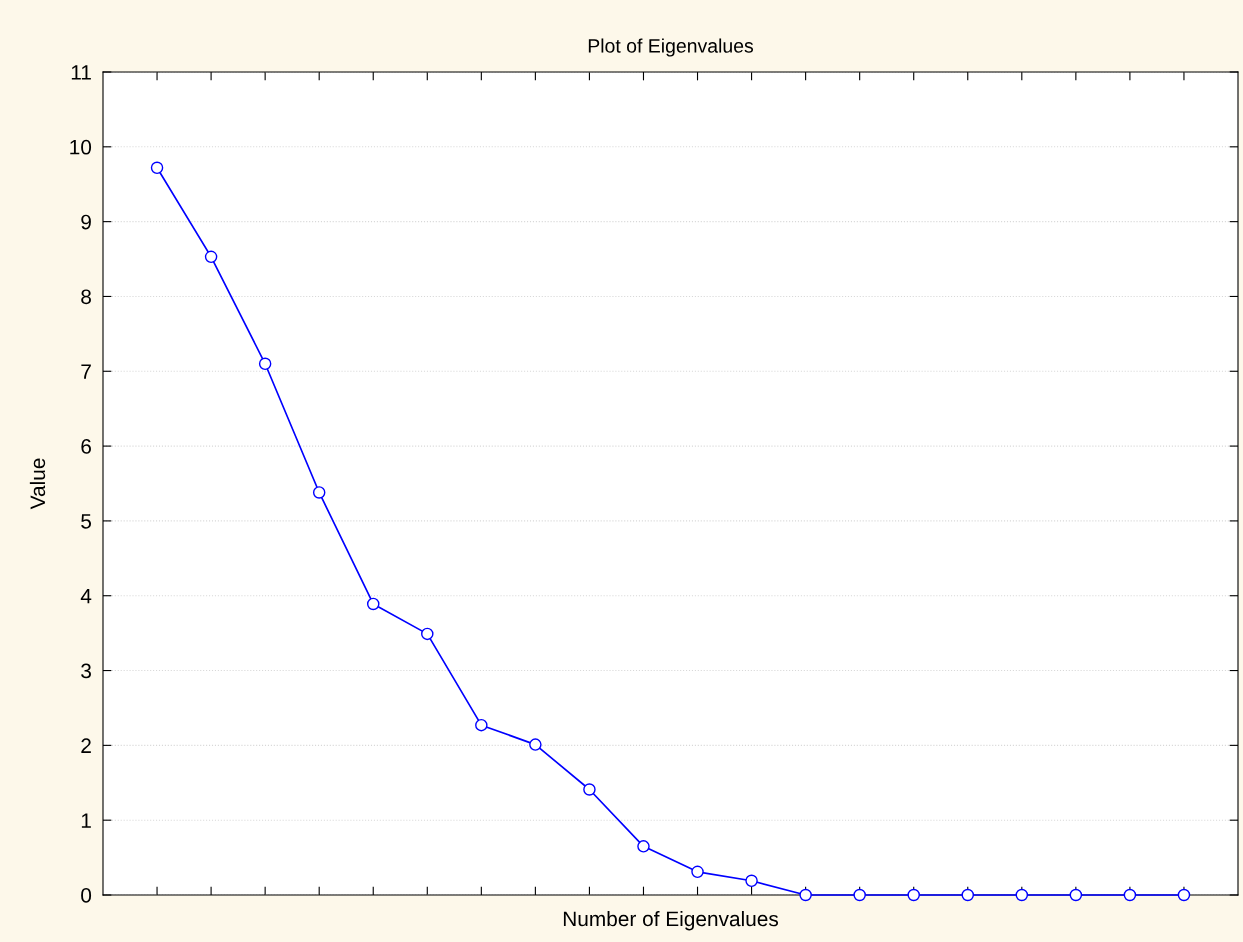 This screenshot has width=1243, height=942. I want to click on y-tick-label: 6, so click(86, 446).